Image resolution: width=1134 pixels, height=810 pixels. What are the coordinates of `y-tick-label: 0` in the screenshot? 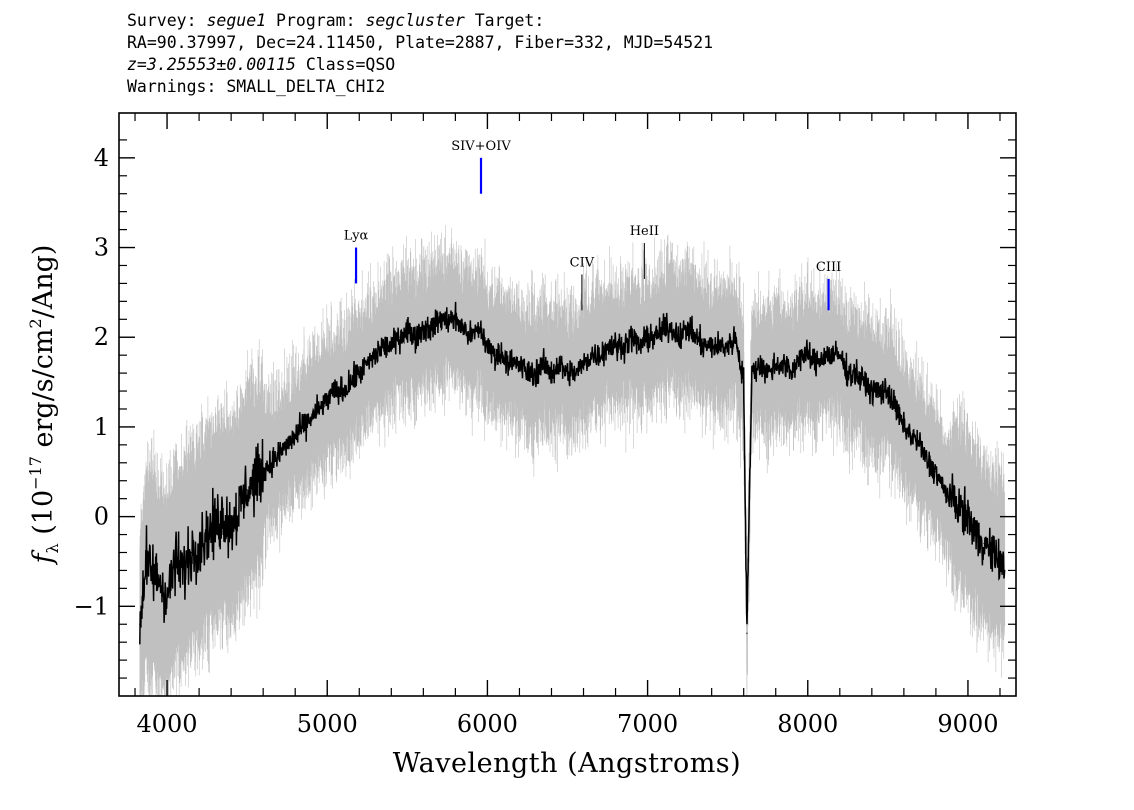 It's located at (101, 517).